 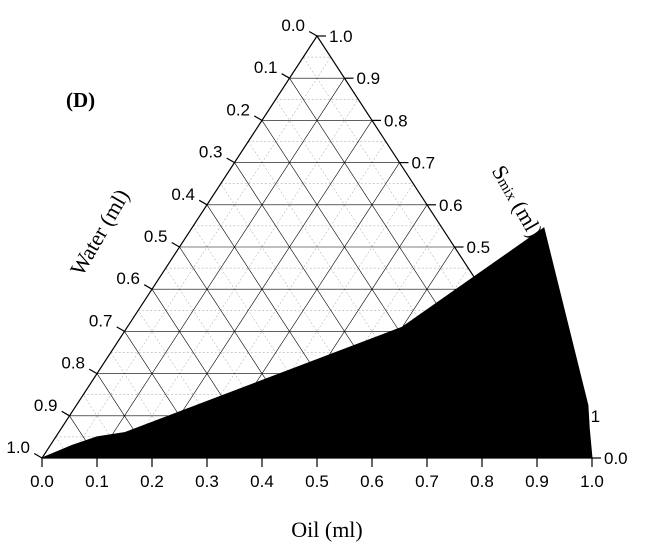 What do you see at coordinates (537, 481) in the screenshot?
I see `oil-tick-label: 0.9` at bounding box center [537, 481].